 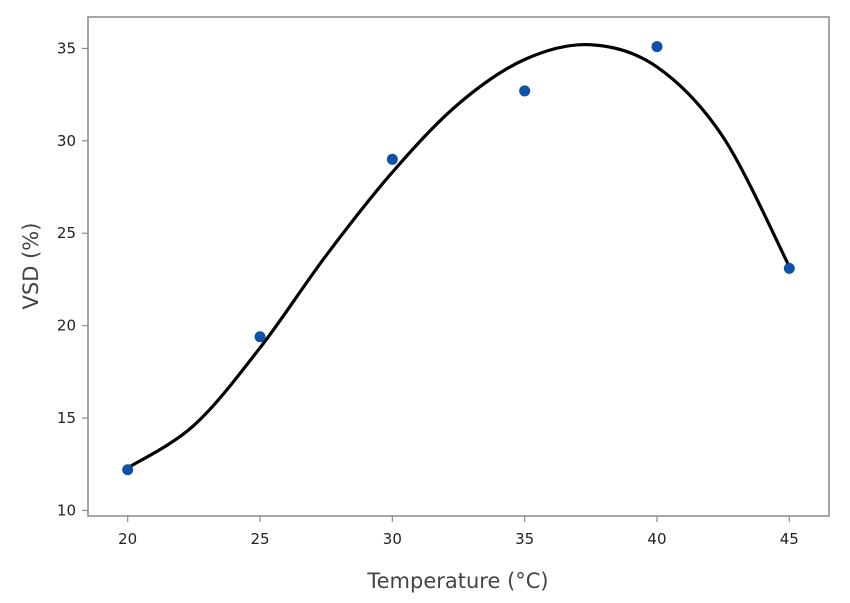 I want to click on y-tick-label: 35, so click(x=66, y=48).